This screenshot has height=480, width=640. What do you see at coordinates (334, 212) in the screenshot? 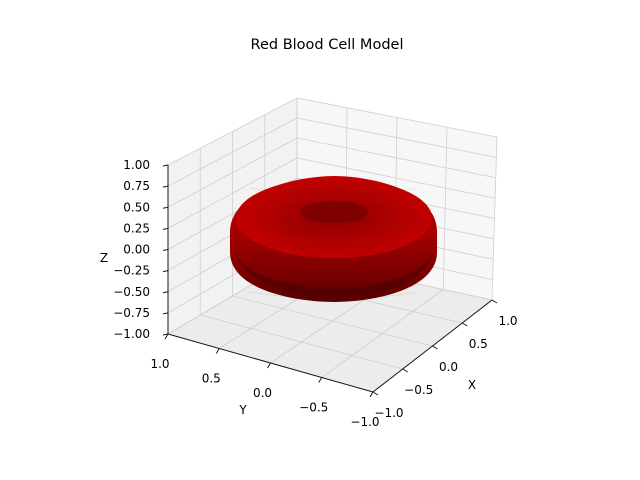
I see `torus-center-dimple` at bounding box center [334, 212].